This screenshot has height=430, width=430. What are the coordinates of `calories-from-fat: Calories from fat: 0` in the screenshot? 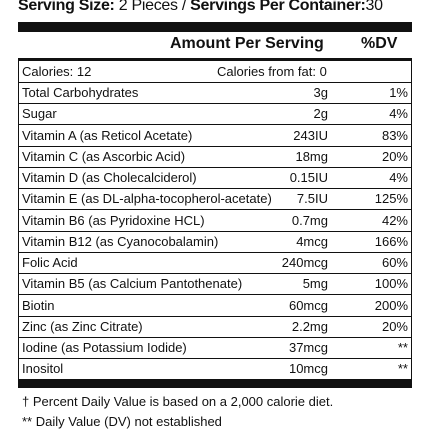 It's located at (272, 71).